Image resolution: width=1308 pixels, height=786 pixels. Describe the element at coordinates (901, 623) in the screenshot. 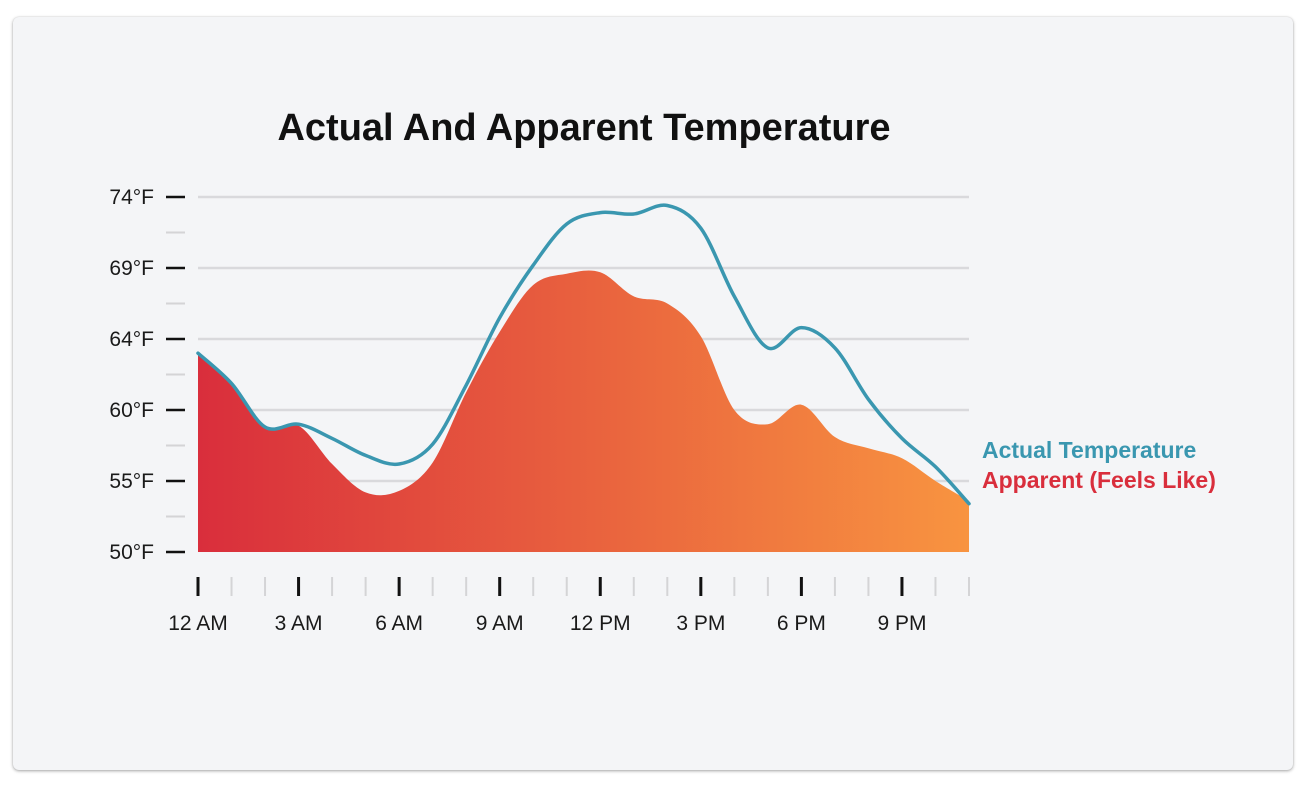

I see `x-tick-label: 9 PM` at that location.